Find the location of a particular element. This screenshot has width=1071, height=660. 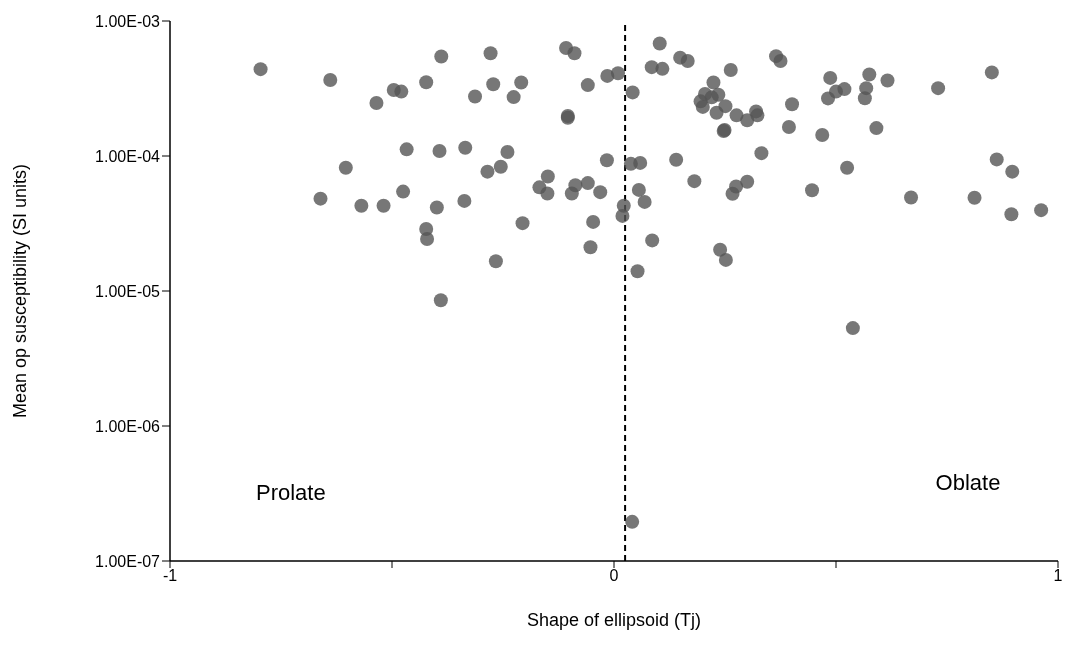

y-tick-label: 1.00E-06 is located at coordinates (128, 426).